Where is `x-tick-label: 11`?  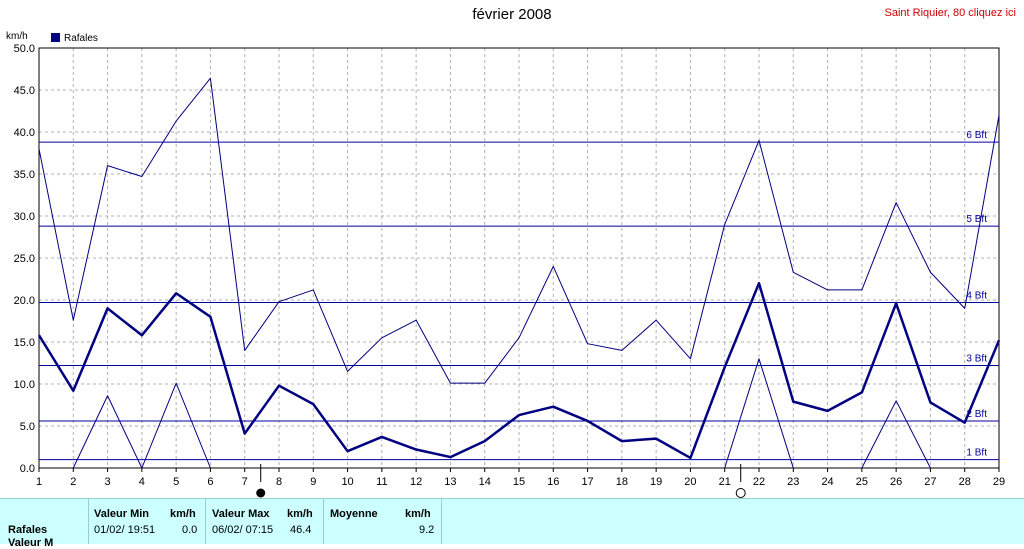
x-tick-label: 11 is located at coordinates (381, 482).